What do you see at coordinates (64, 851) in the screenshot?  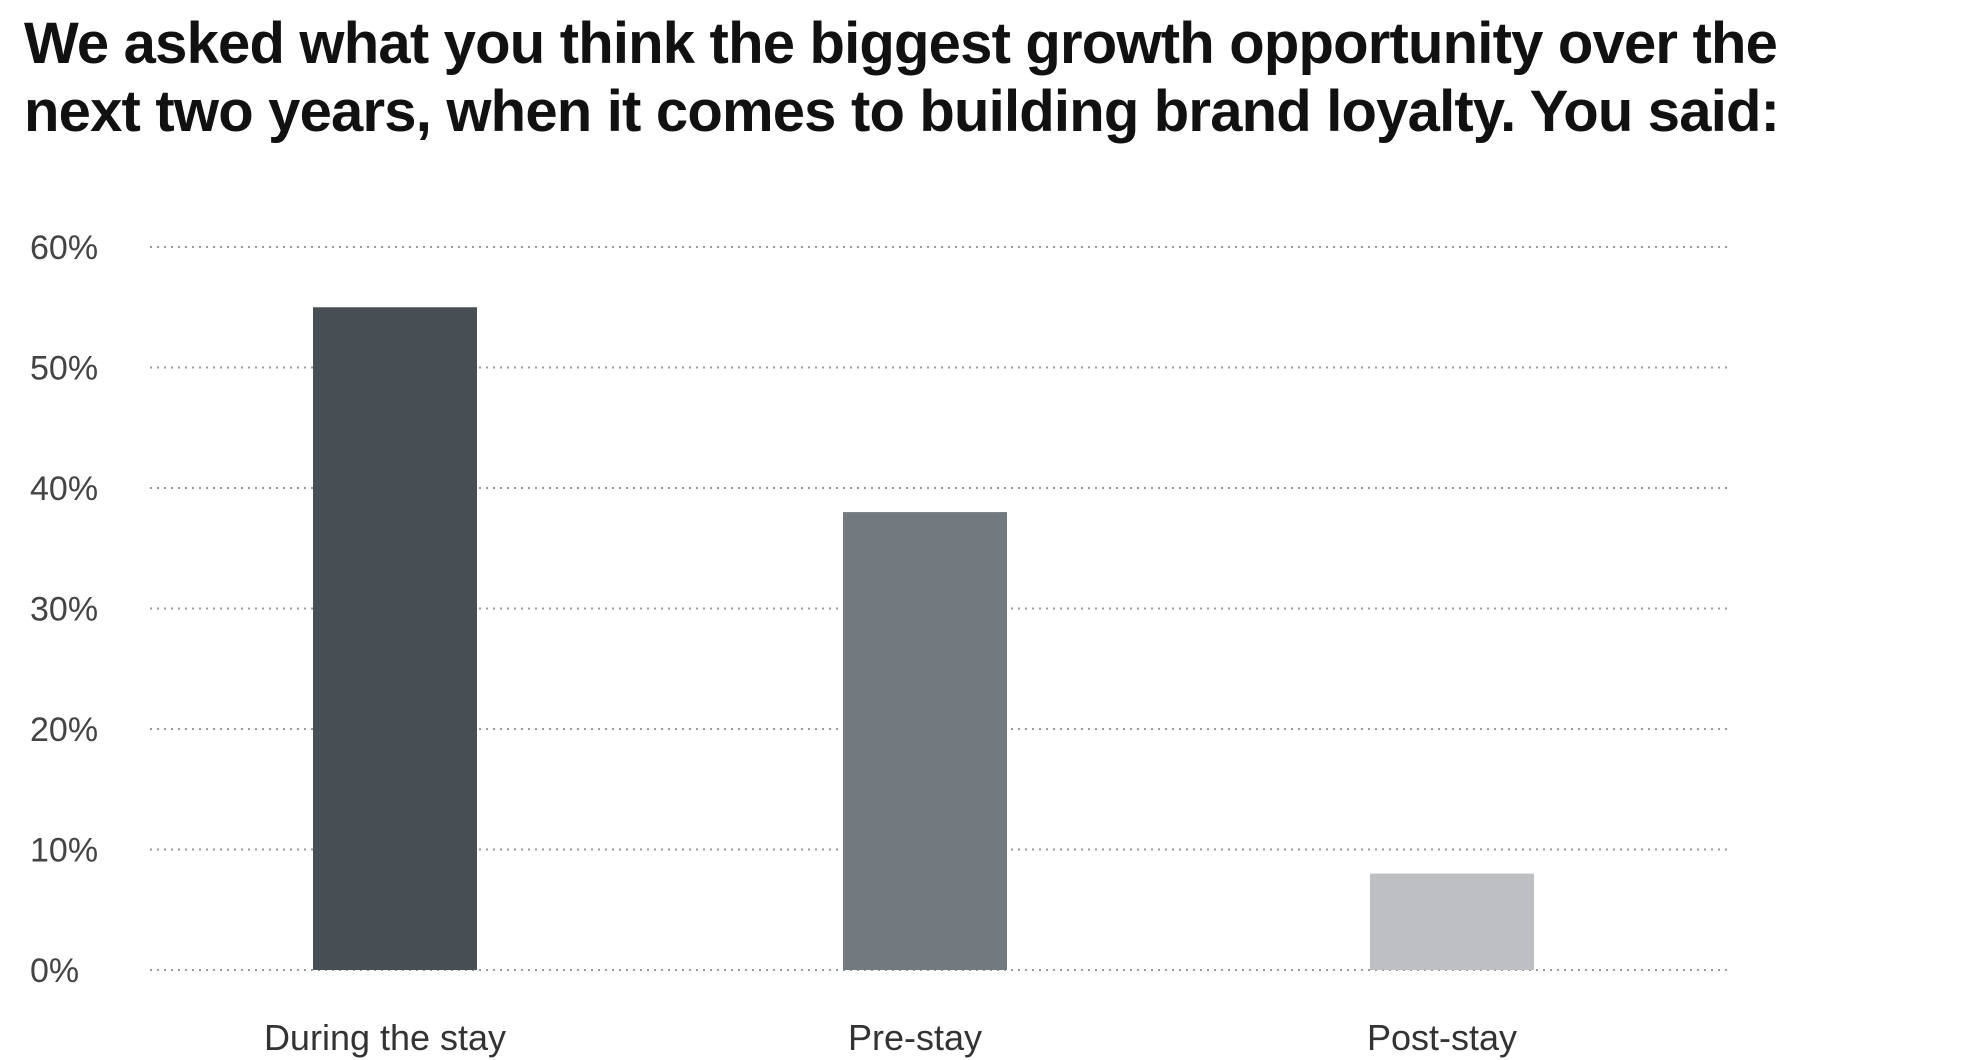 I see `y-tick-label: 10%` at bounding box center [64, 851].